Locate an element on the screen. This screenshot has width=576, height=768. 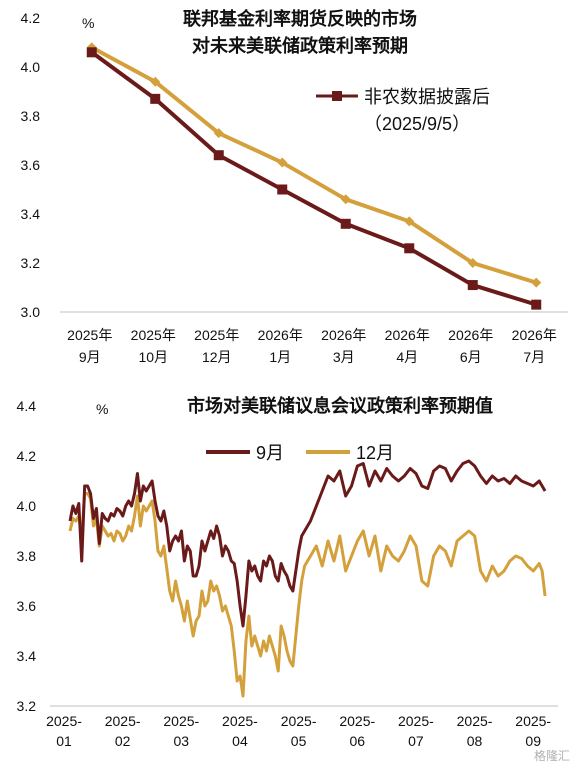
top-chart-title-line-1: 联邦基金利率期货反映的市场 is located at coordinates (300, 18).